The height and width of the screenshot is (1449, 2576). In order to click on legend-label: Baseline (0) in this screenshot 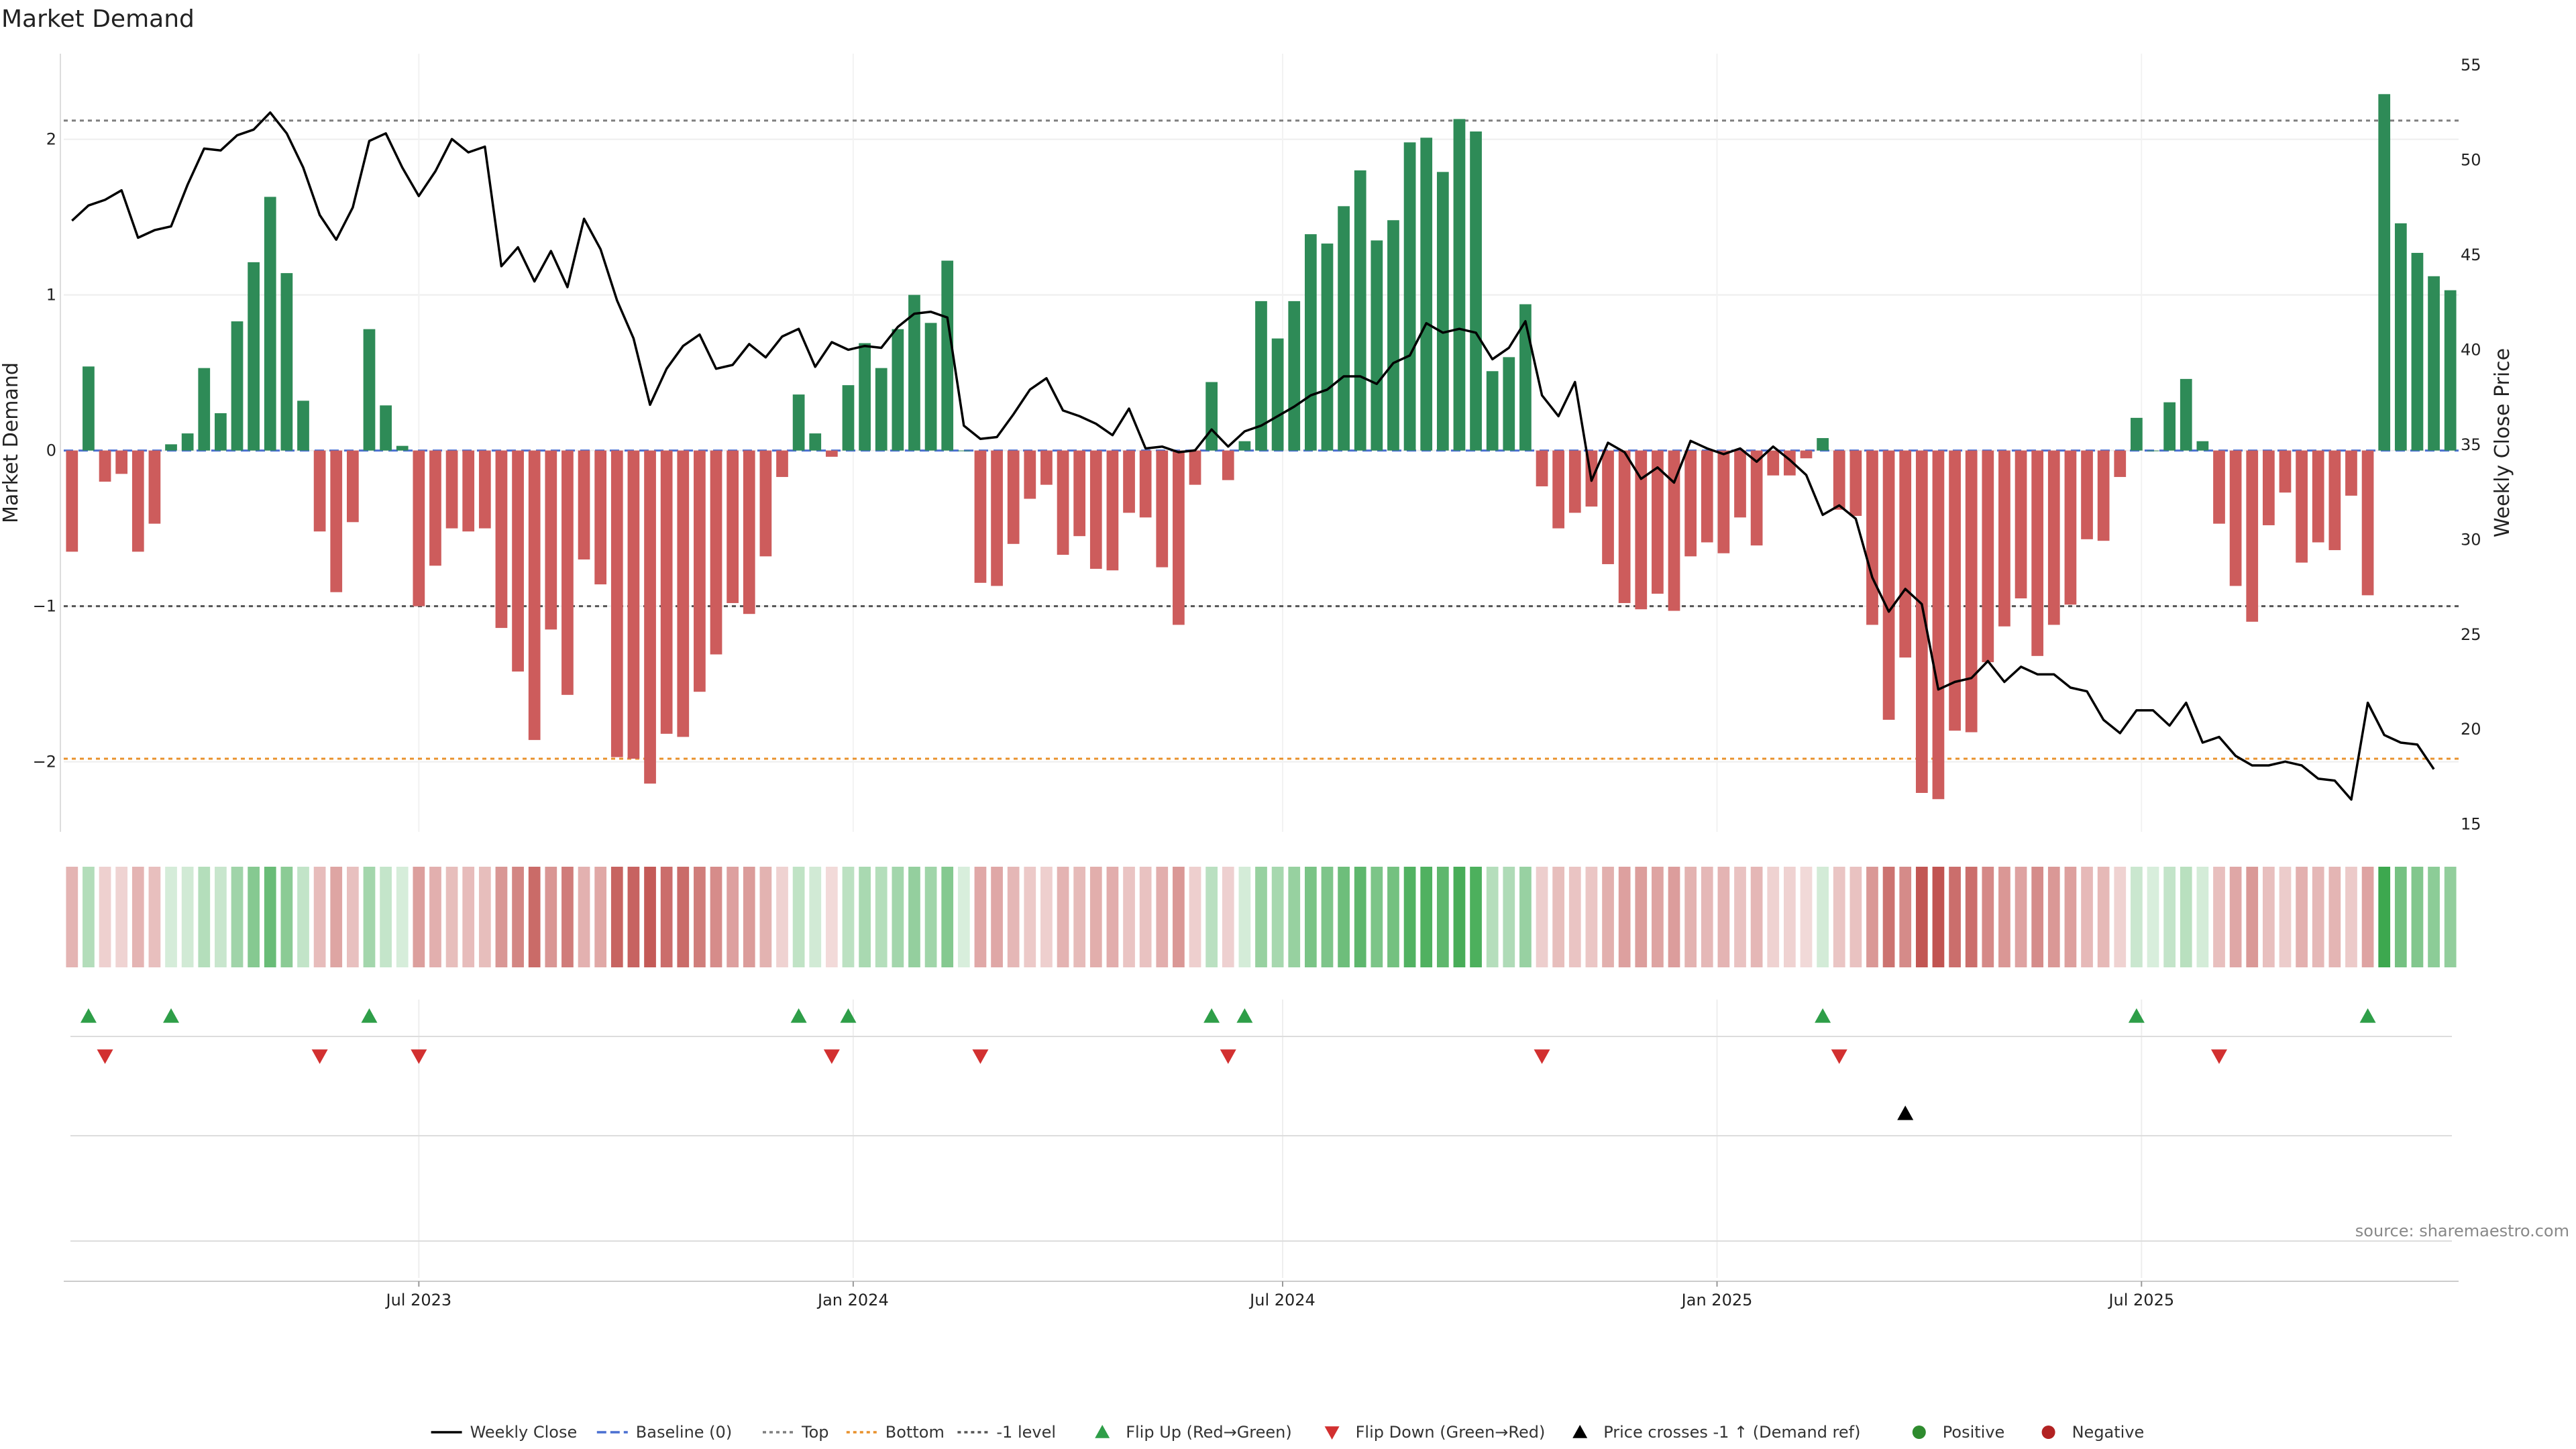, I will do `click(684, 1432)`.